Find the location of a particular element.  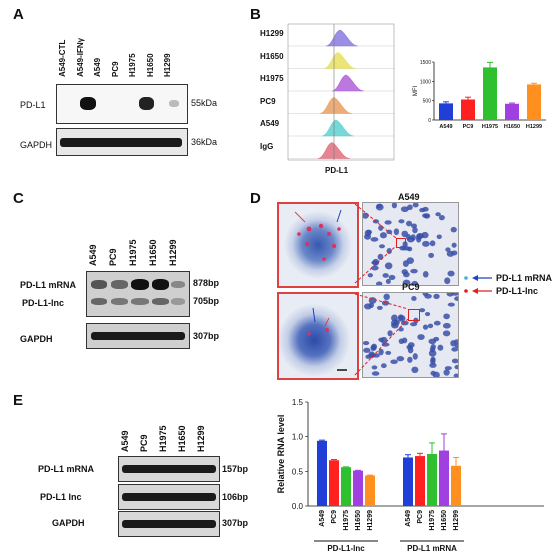

panel-b-hist-label-2: H1975 is located at coordinates (272, 78).